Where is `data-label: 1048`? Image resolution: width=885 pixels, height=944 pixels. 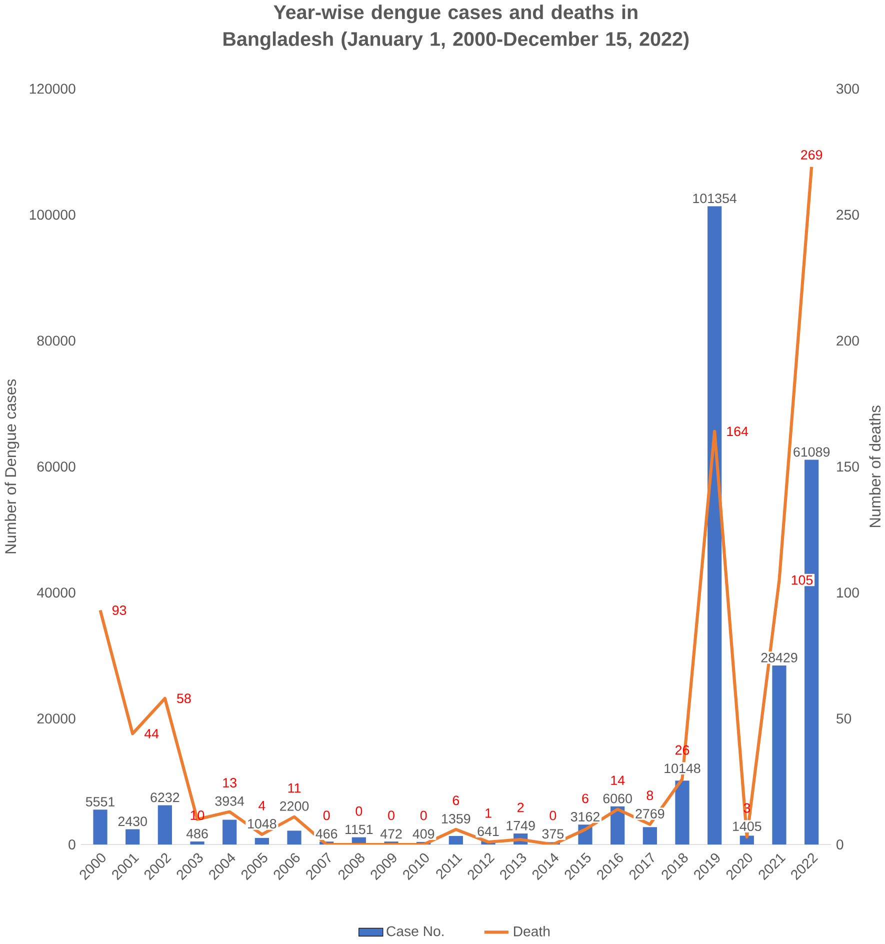 data-label: 1048 is located at coordinates (262, 824).